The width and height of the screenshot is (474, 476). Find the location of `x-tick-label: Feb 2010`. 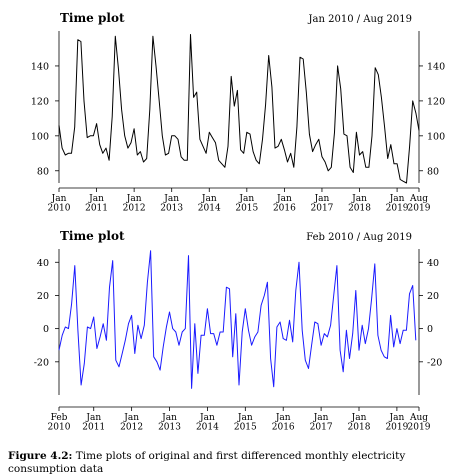

x-tick-label: Feb 2010 is located at coordinates (59, 423).